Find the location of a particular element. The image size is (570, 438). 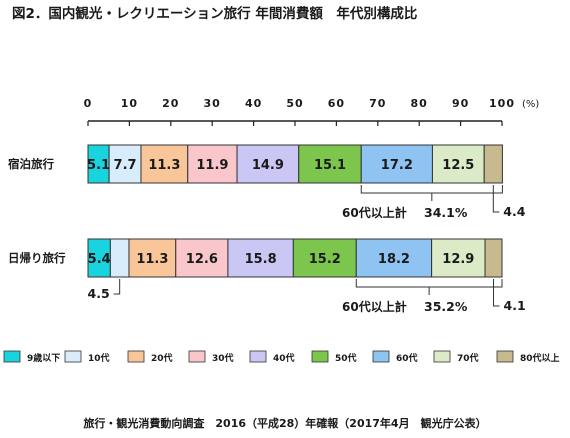

data-label: 5.4 is located at coordinates (99, 259).